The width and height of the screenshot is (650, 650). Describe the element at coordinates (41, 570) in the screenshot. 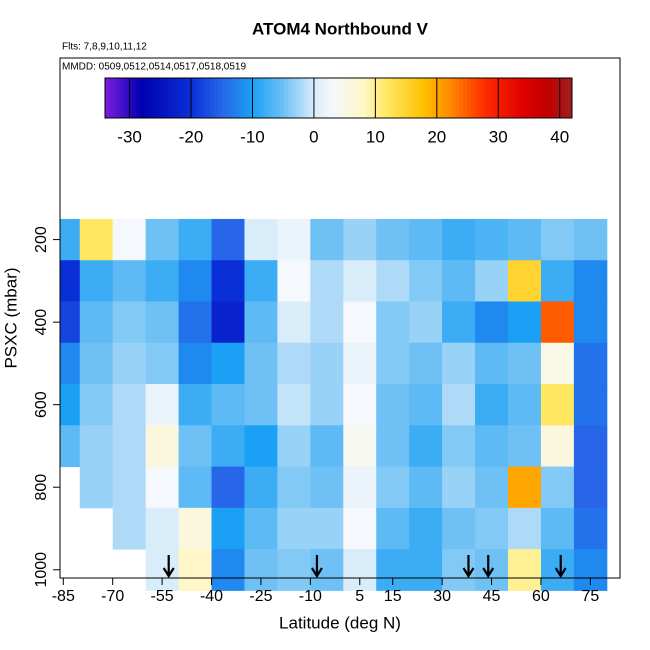

I see `y-tick-label: 1000` at that location.